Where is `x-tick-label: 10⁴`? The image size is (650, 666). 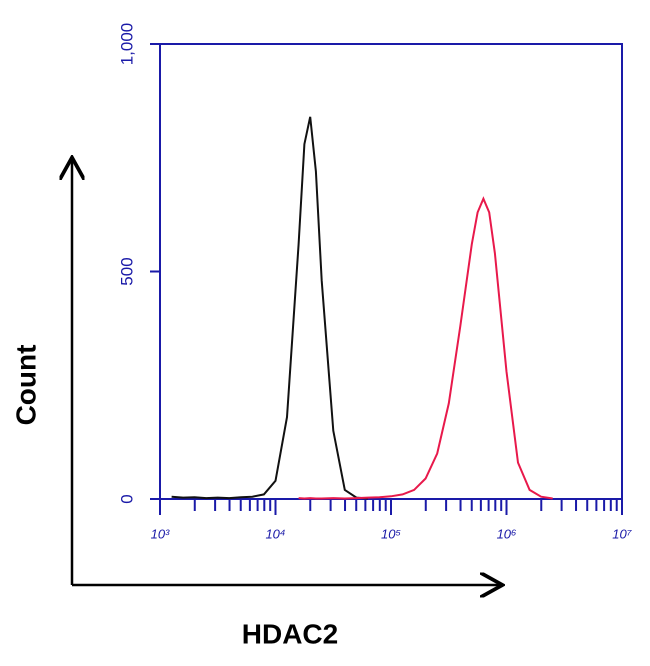 x-tick-label: 10⁴ is located at coordinates (275, 533).